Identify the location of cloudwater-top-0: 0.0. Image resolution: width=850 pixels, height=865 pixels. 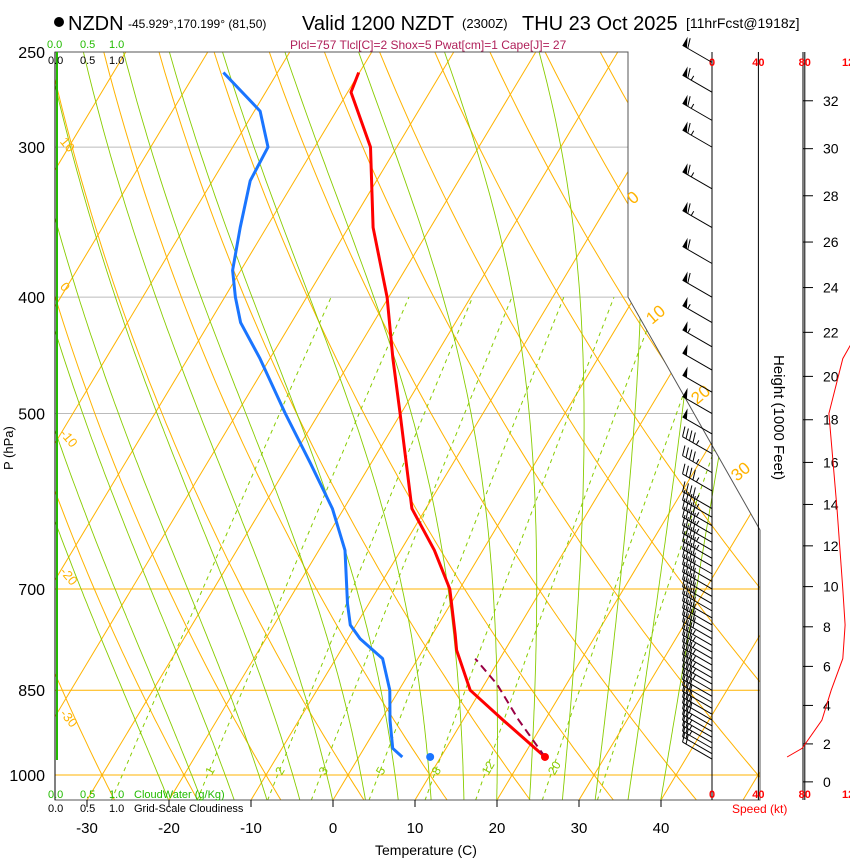
(54, 45).